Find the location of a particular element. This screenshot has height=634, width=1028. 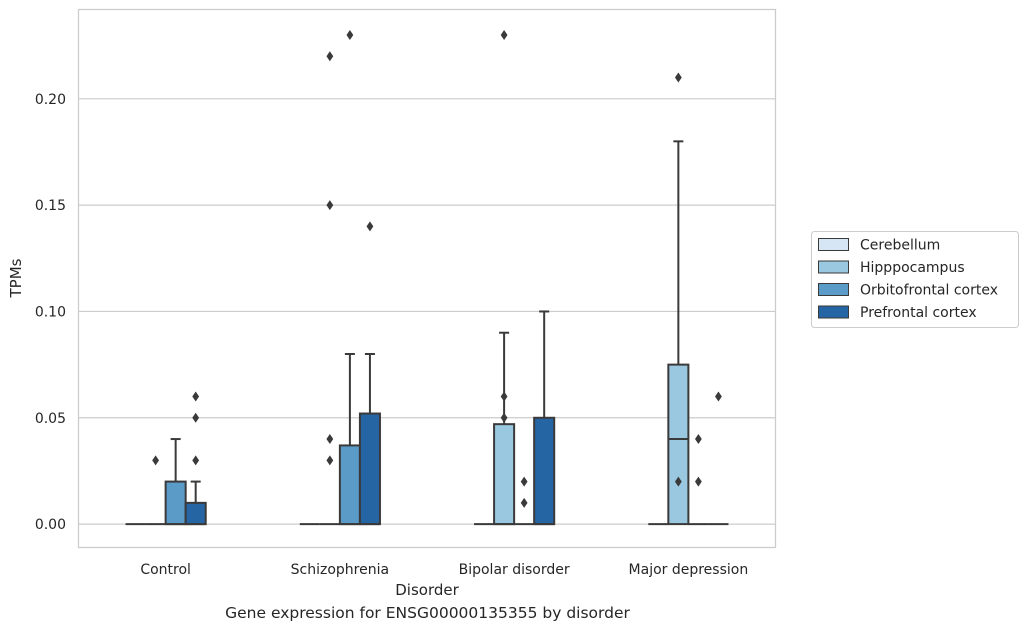

y-tick-label: 0.10 is located at coordinates (50, 312).